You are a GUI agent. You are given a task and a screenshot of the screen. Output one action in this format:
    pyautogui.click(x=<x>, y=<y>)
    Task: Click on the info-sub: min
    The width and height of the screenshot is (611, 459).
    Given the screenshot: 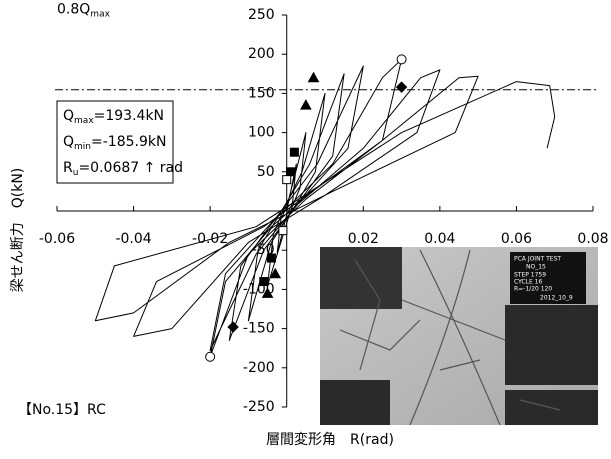 What is the action you would take?
    pyautogui.click(x=82, y=147)
    